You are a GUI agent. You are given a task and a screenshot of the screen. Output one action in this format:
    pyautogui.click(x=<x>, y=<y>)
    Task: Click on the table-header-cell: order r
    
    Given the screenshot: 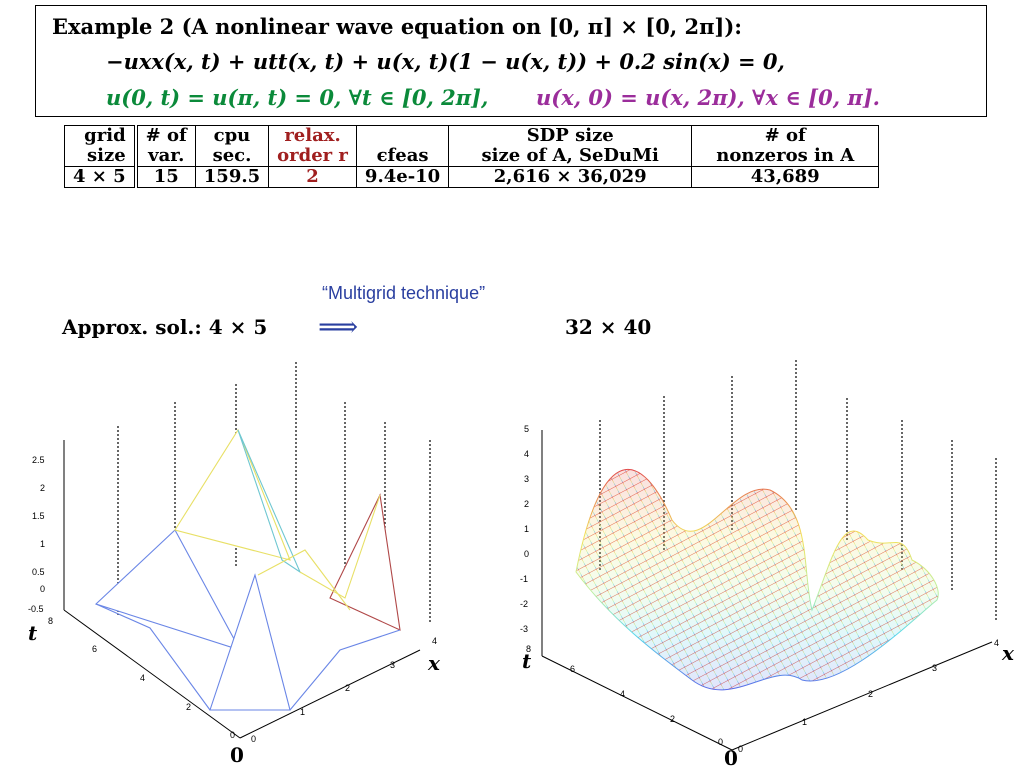 What is the action you would take?
    pyautogui.click(x=312, y=156)
    